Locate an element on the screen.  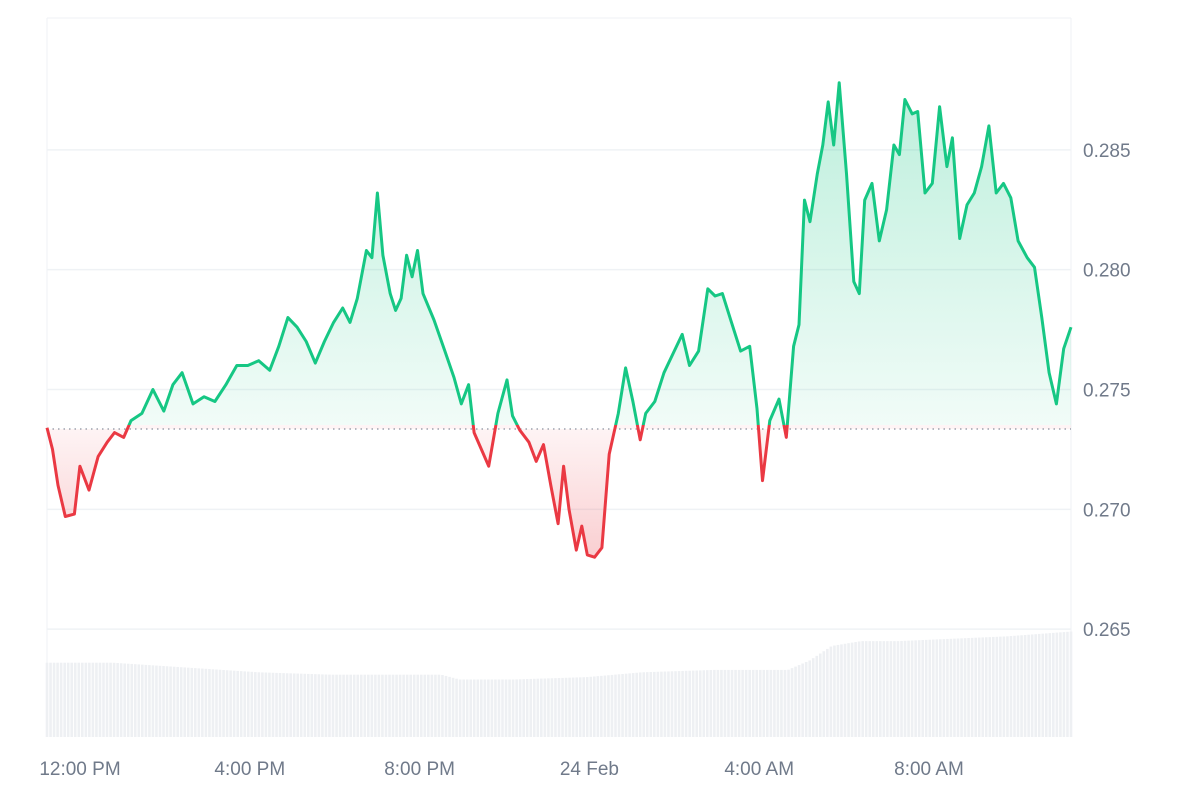
volume-bars is located at coordinates (559, 684).